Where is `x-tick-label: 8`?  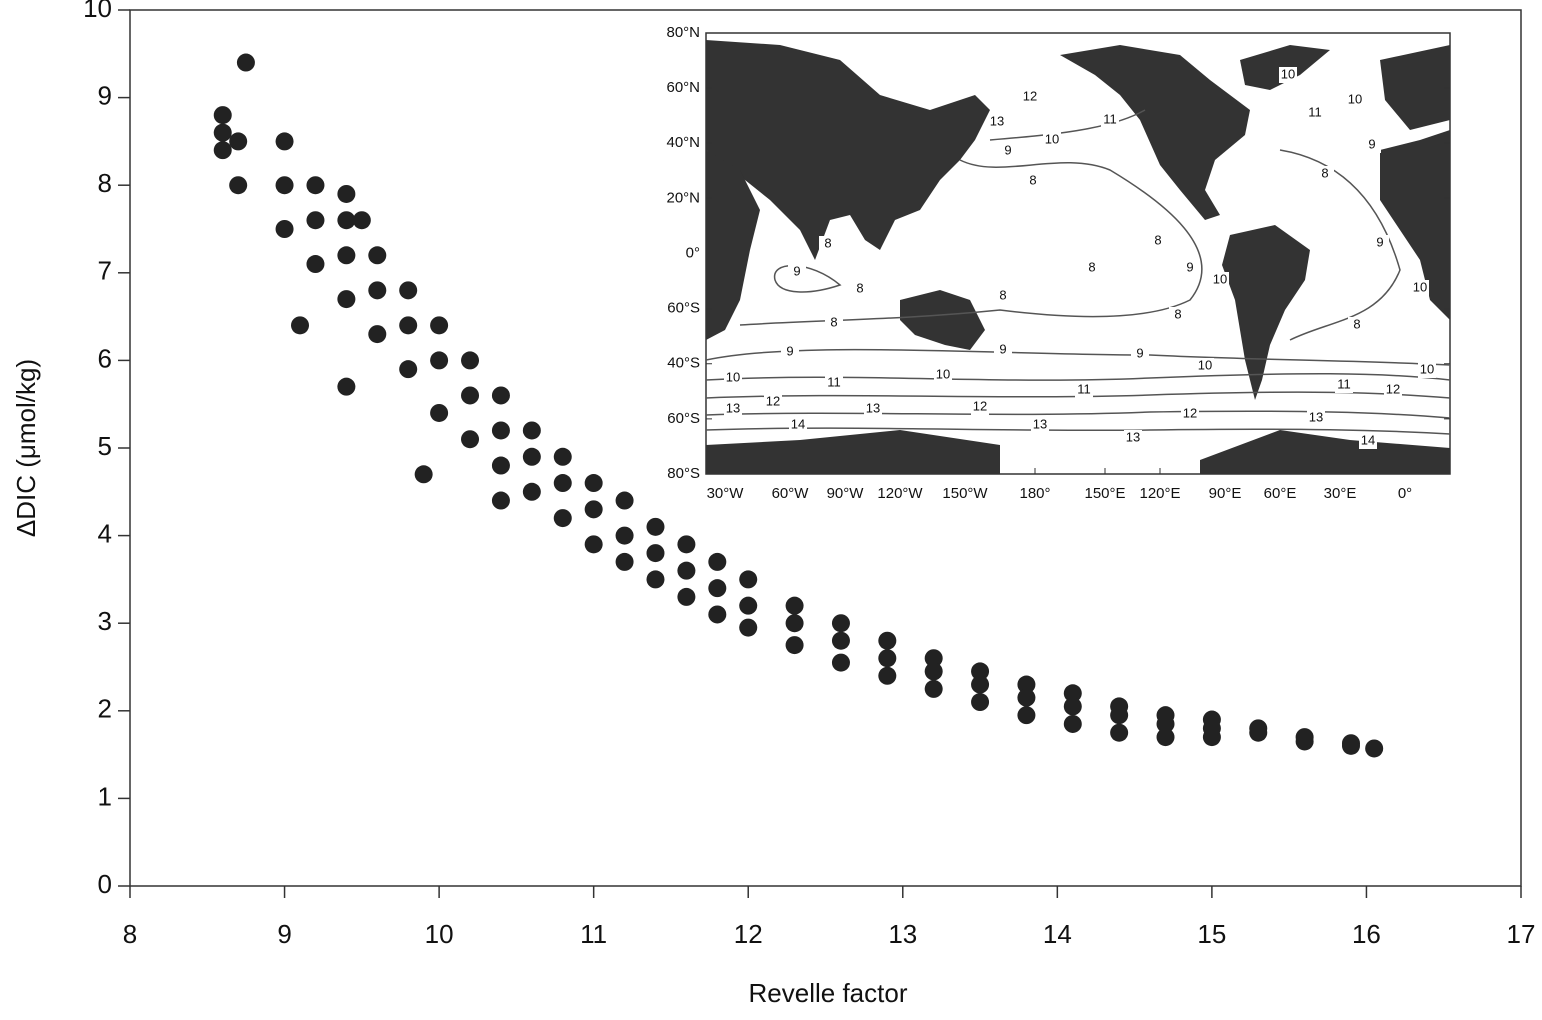 x-tick-label: 8 is located at coordinates (130, 934).